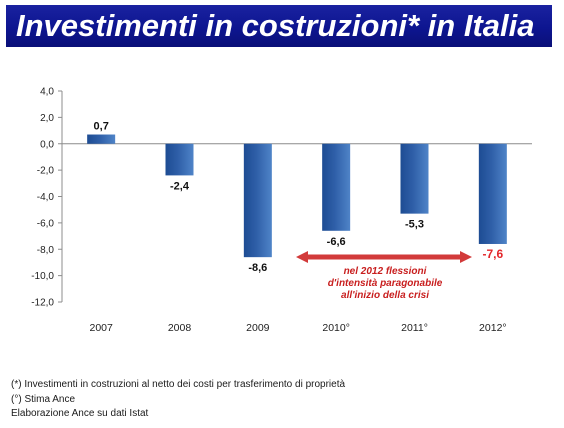  I want to click on x-tick-label: 2010°, so click(336, 328).